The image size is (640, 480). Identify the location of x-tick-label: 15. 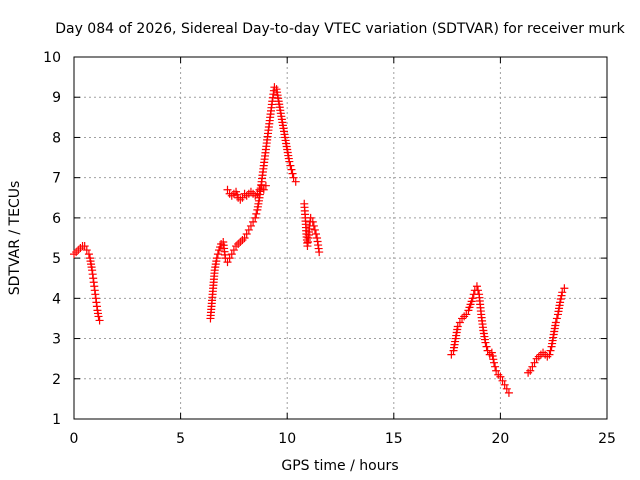
(394, 439).